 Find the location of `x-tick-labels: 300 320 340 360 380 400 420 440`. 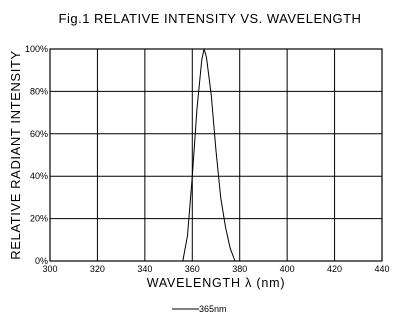

x-tick-labels: 300 320 340 360 380 400 420 440 is located at coordinates (215, 269).